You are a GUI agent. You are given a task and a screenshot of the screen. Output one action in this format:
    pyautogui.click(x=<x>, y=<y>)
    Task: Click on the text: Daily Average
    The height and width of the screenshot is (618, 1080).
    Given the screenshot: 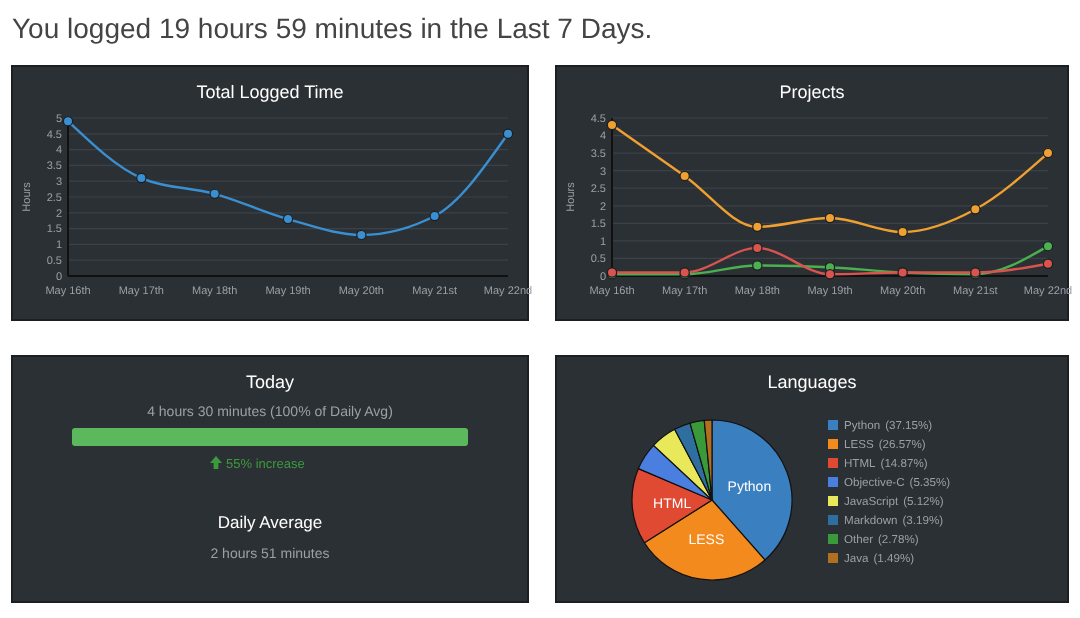 What is the action you would take?
    pyautogui.click(x=270, y=522)
    